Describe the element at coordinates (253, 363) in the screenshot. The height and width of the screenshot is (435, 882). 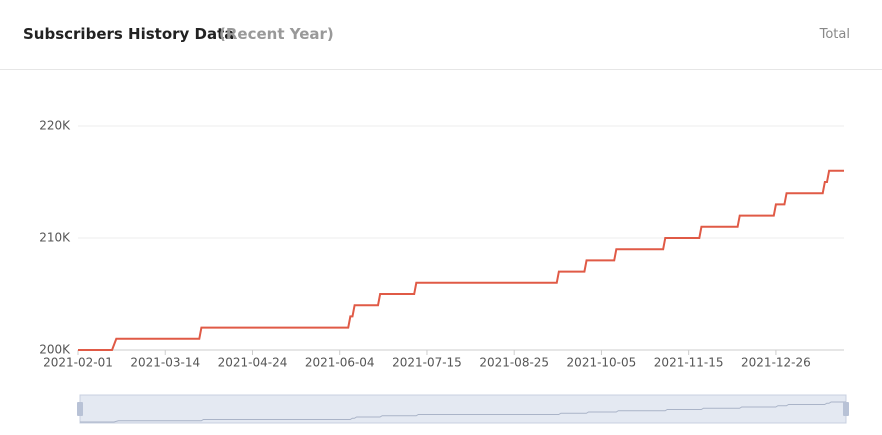
I see `x-tick-label: 2021-04-24` at that location.